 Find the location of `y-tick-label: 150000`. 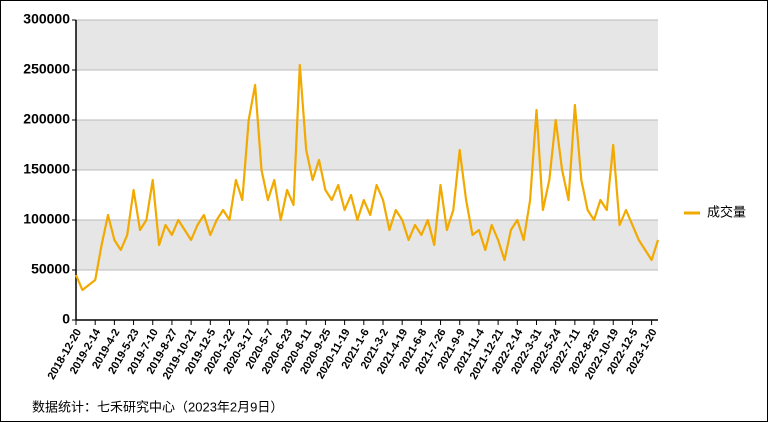

y-tick-label: 150000 is located at coordinates (46, 169).